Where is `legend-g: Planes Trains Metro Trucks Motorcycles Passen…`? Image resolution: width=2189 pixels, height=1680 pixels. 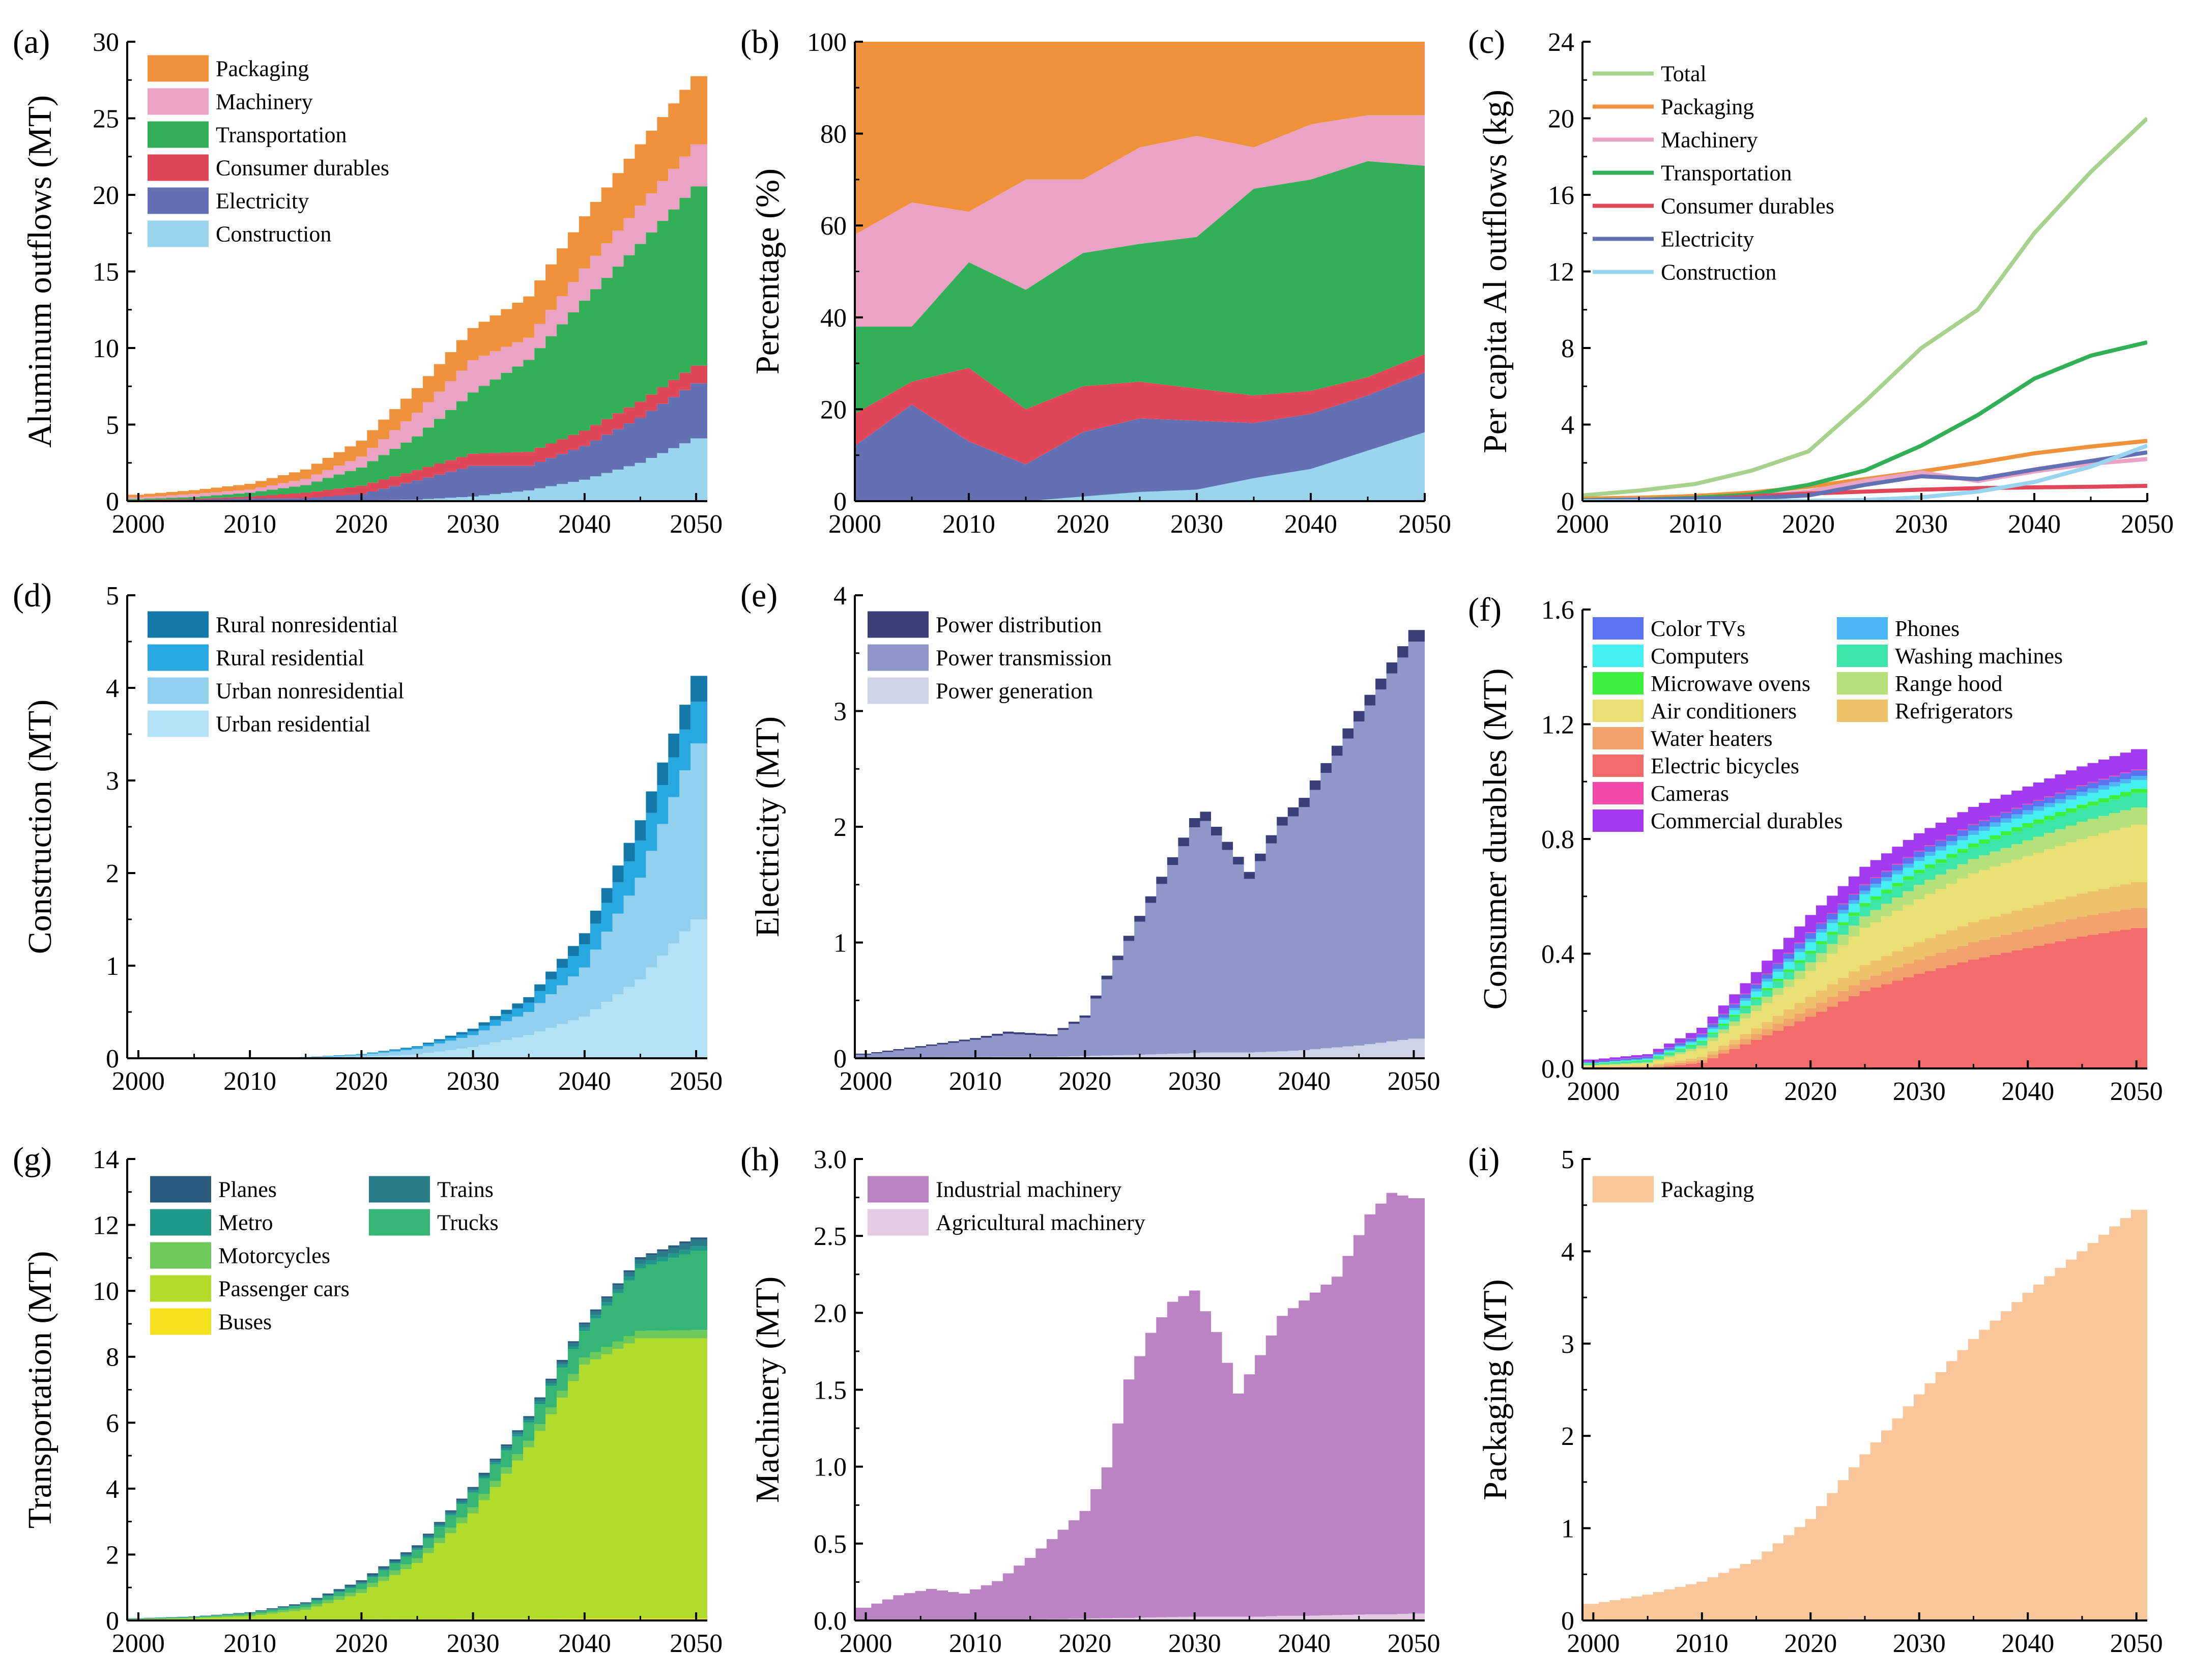 legend-g: Planes Trains Metro Trucks Motorcycles Passen… is located at coordinates (324, 1256).